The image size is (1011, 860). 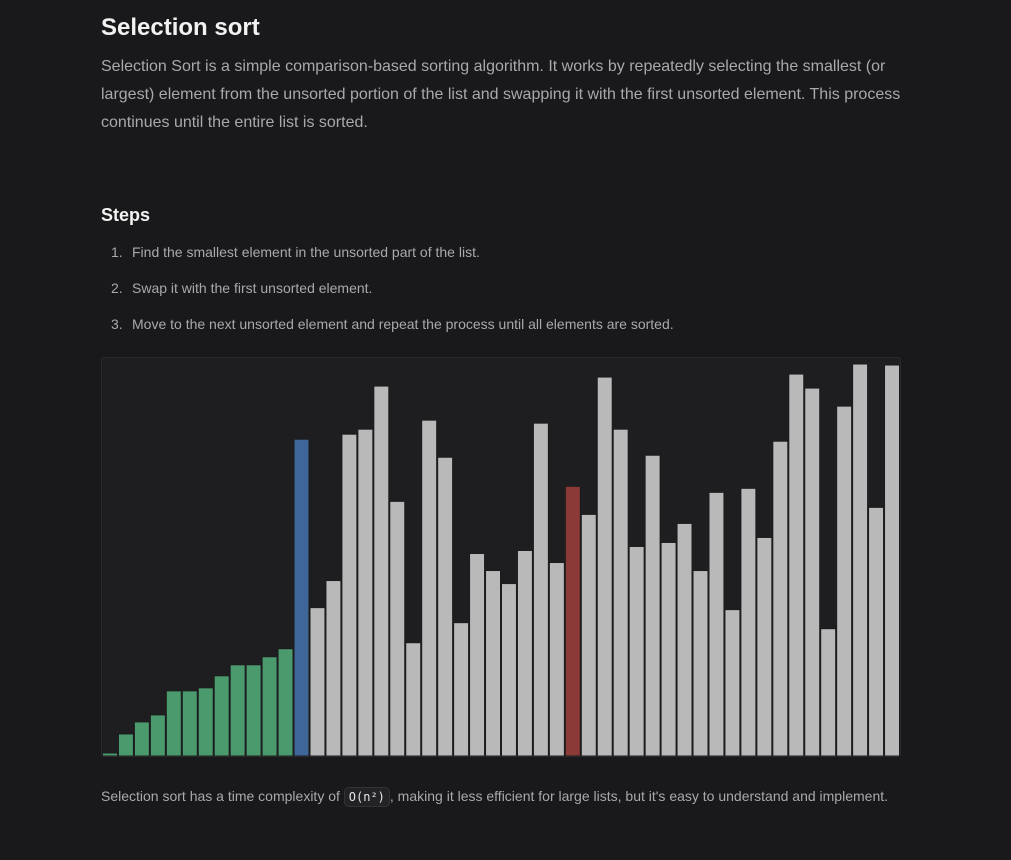 I want to click on code: O(n²), so click(x=366, y=797).